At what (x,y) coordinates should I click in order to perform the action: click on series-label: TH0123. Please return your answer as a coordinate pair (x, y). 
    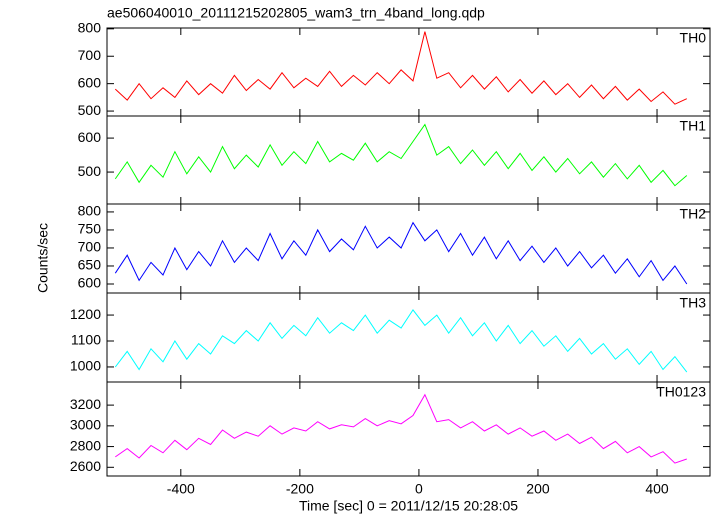
    Looking at the image, I should click on (681, 392).